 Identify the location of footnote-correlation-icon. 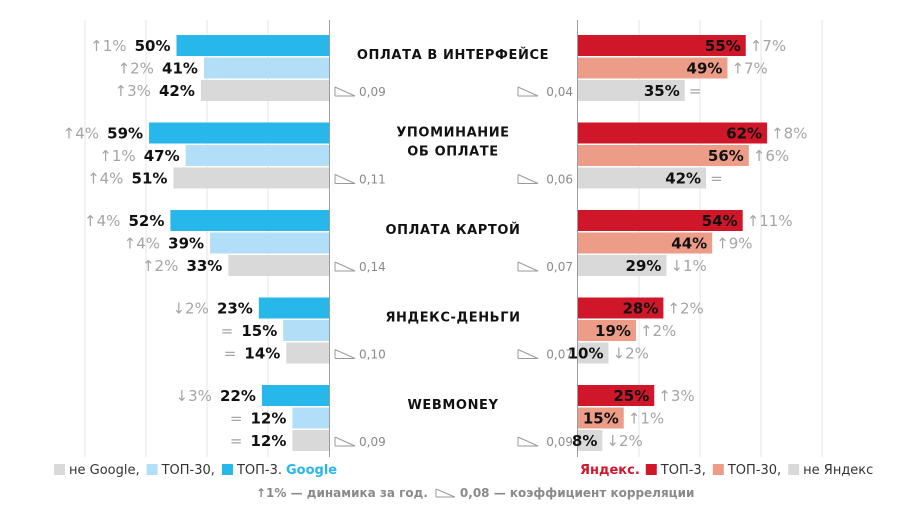
(445, 493).